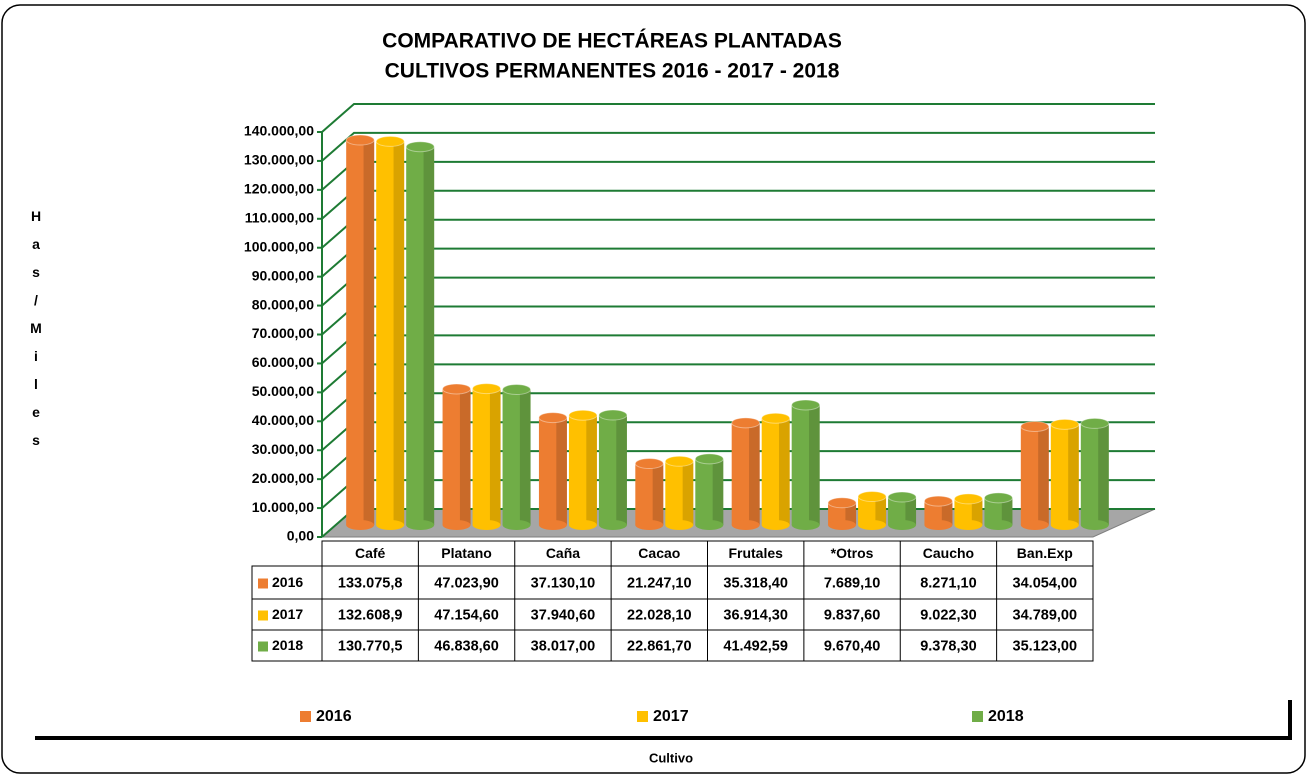  Describe the element at coordinates (948, 553) in the screenshot. I see `x-tick-label: Caucho` at that location.